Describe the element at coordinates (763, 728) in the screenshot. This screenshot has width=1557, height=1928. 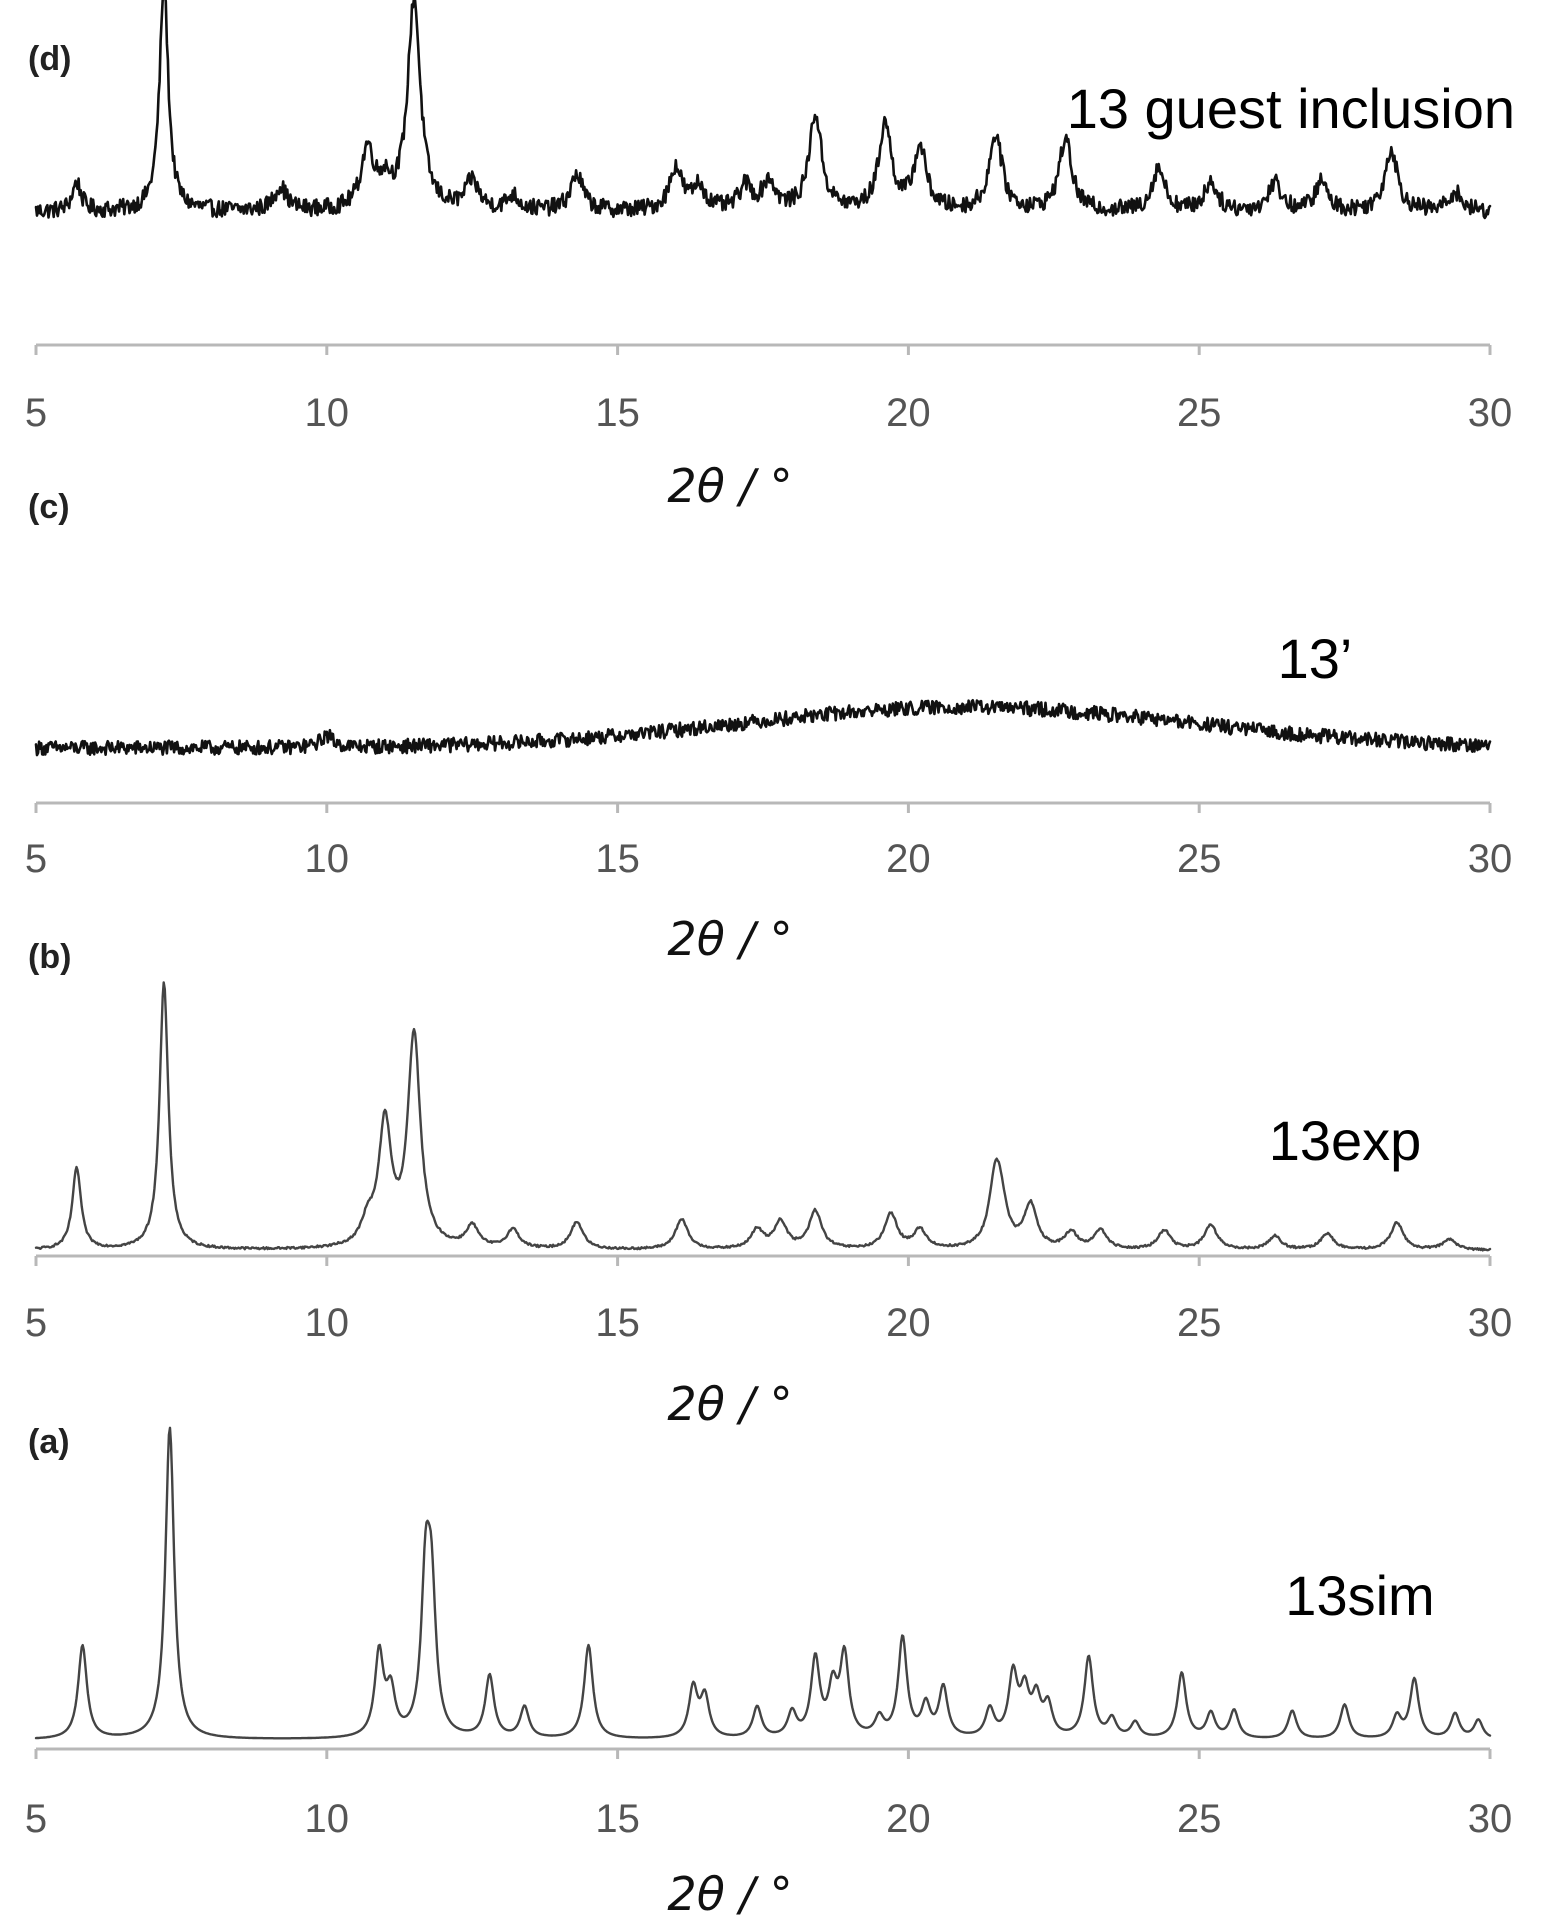
I see `pxrd-trace-13-prime` at that location.